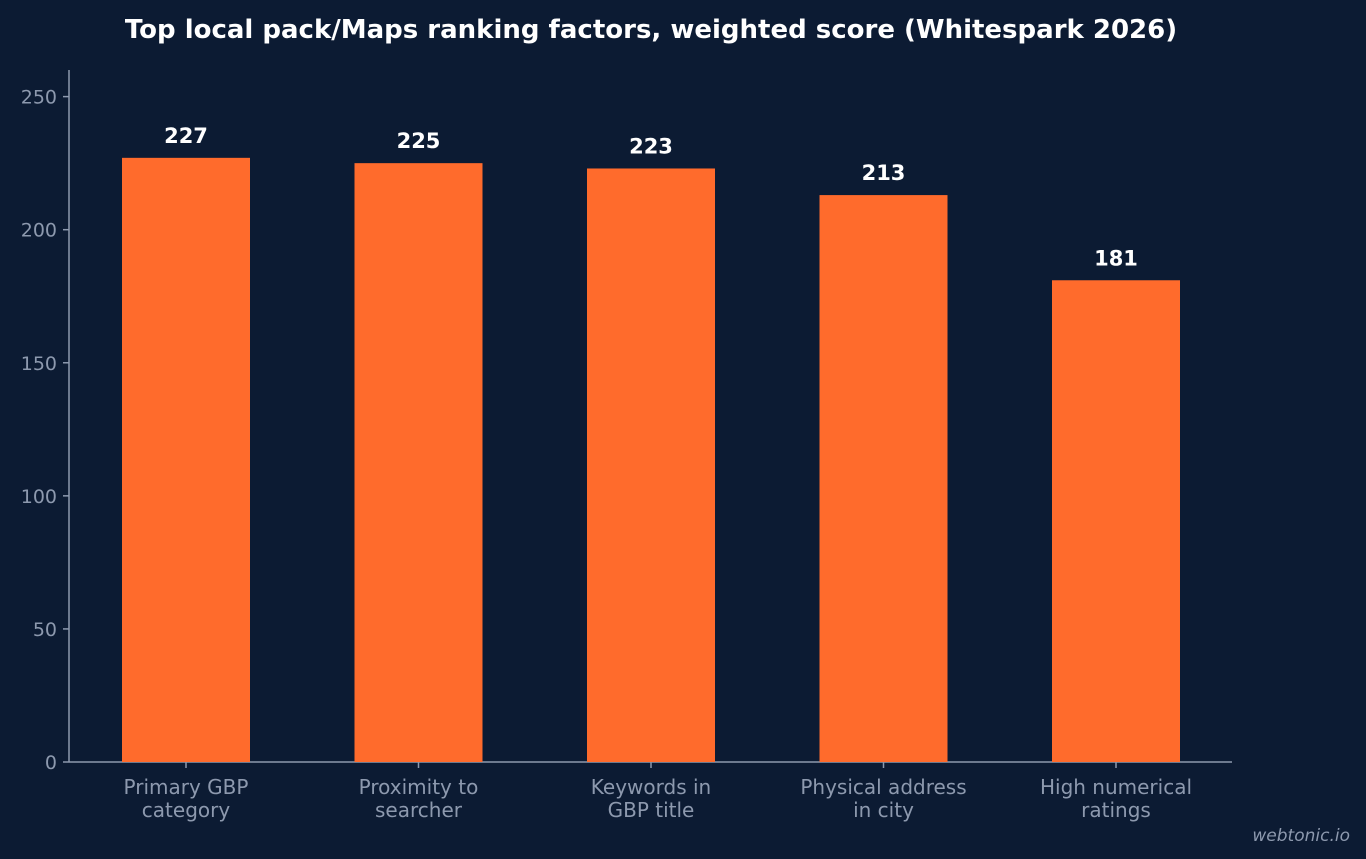 The width and height of the screenshot is (1366, 859). What do you see at coordinates (650, 764) in the screenshot?
I see `x-axis` at bounding box center [650, 764].